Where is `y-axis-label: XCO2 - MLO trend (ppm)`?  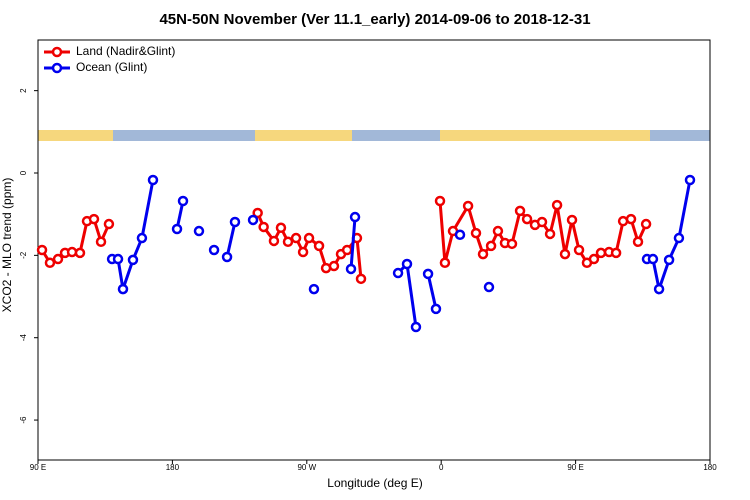
y-axis-label: XCO2 - MLO trend (ppm) is located at coordinates (7, 245).